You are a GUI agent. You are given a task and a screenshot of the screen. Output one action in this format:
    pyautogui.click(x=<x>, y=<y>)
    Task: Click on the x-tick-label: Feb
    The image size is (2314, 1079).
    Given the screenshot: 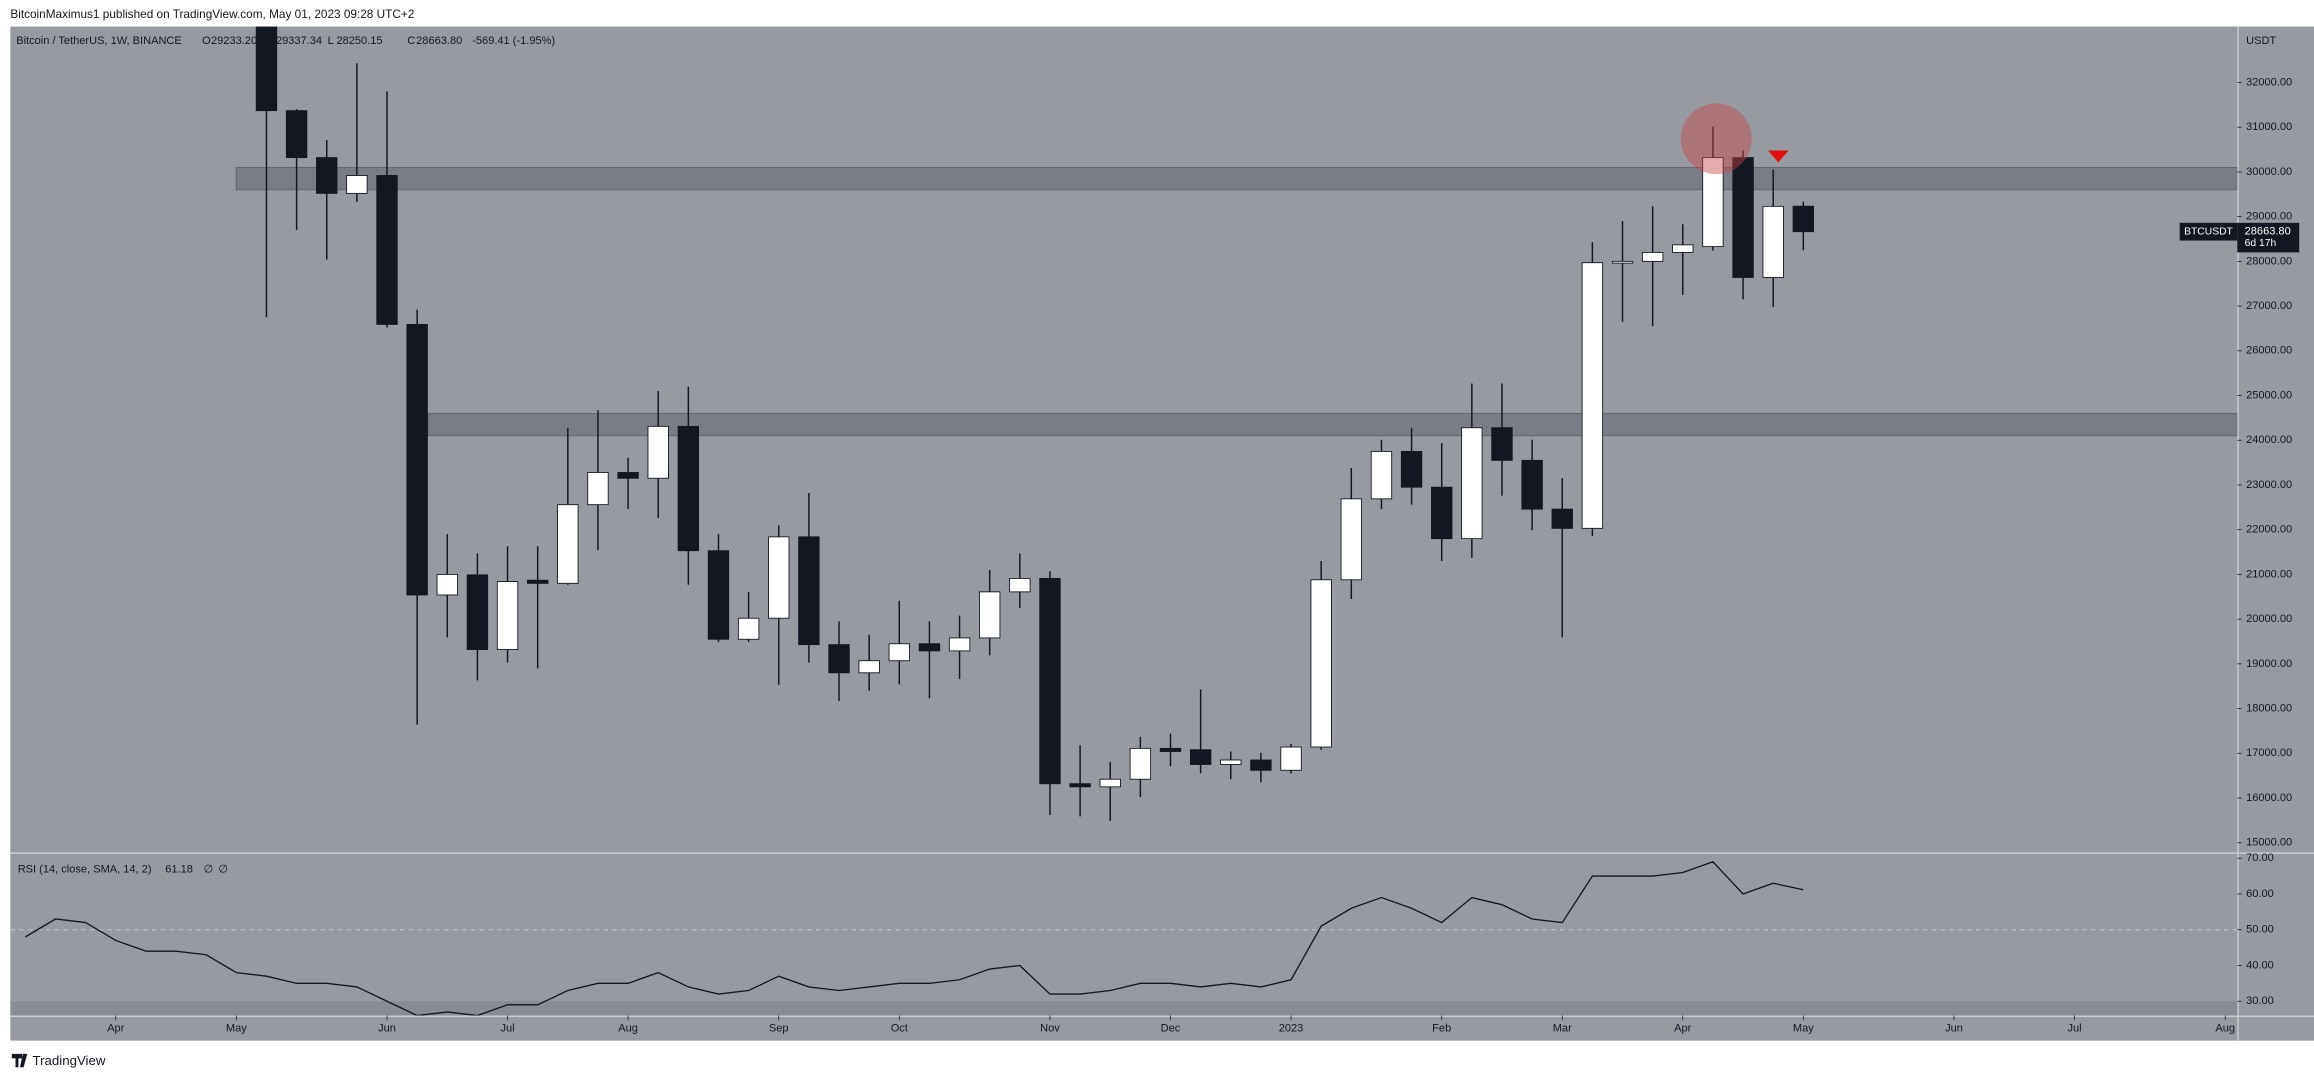 What is the action you would take?
    pyautogui.click(x=1441, y=1029)
    